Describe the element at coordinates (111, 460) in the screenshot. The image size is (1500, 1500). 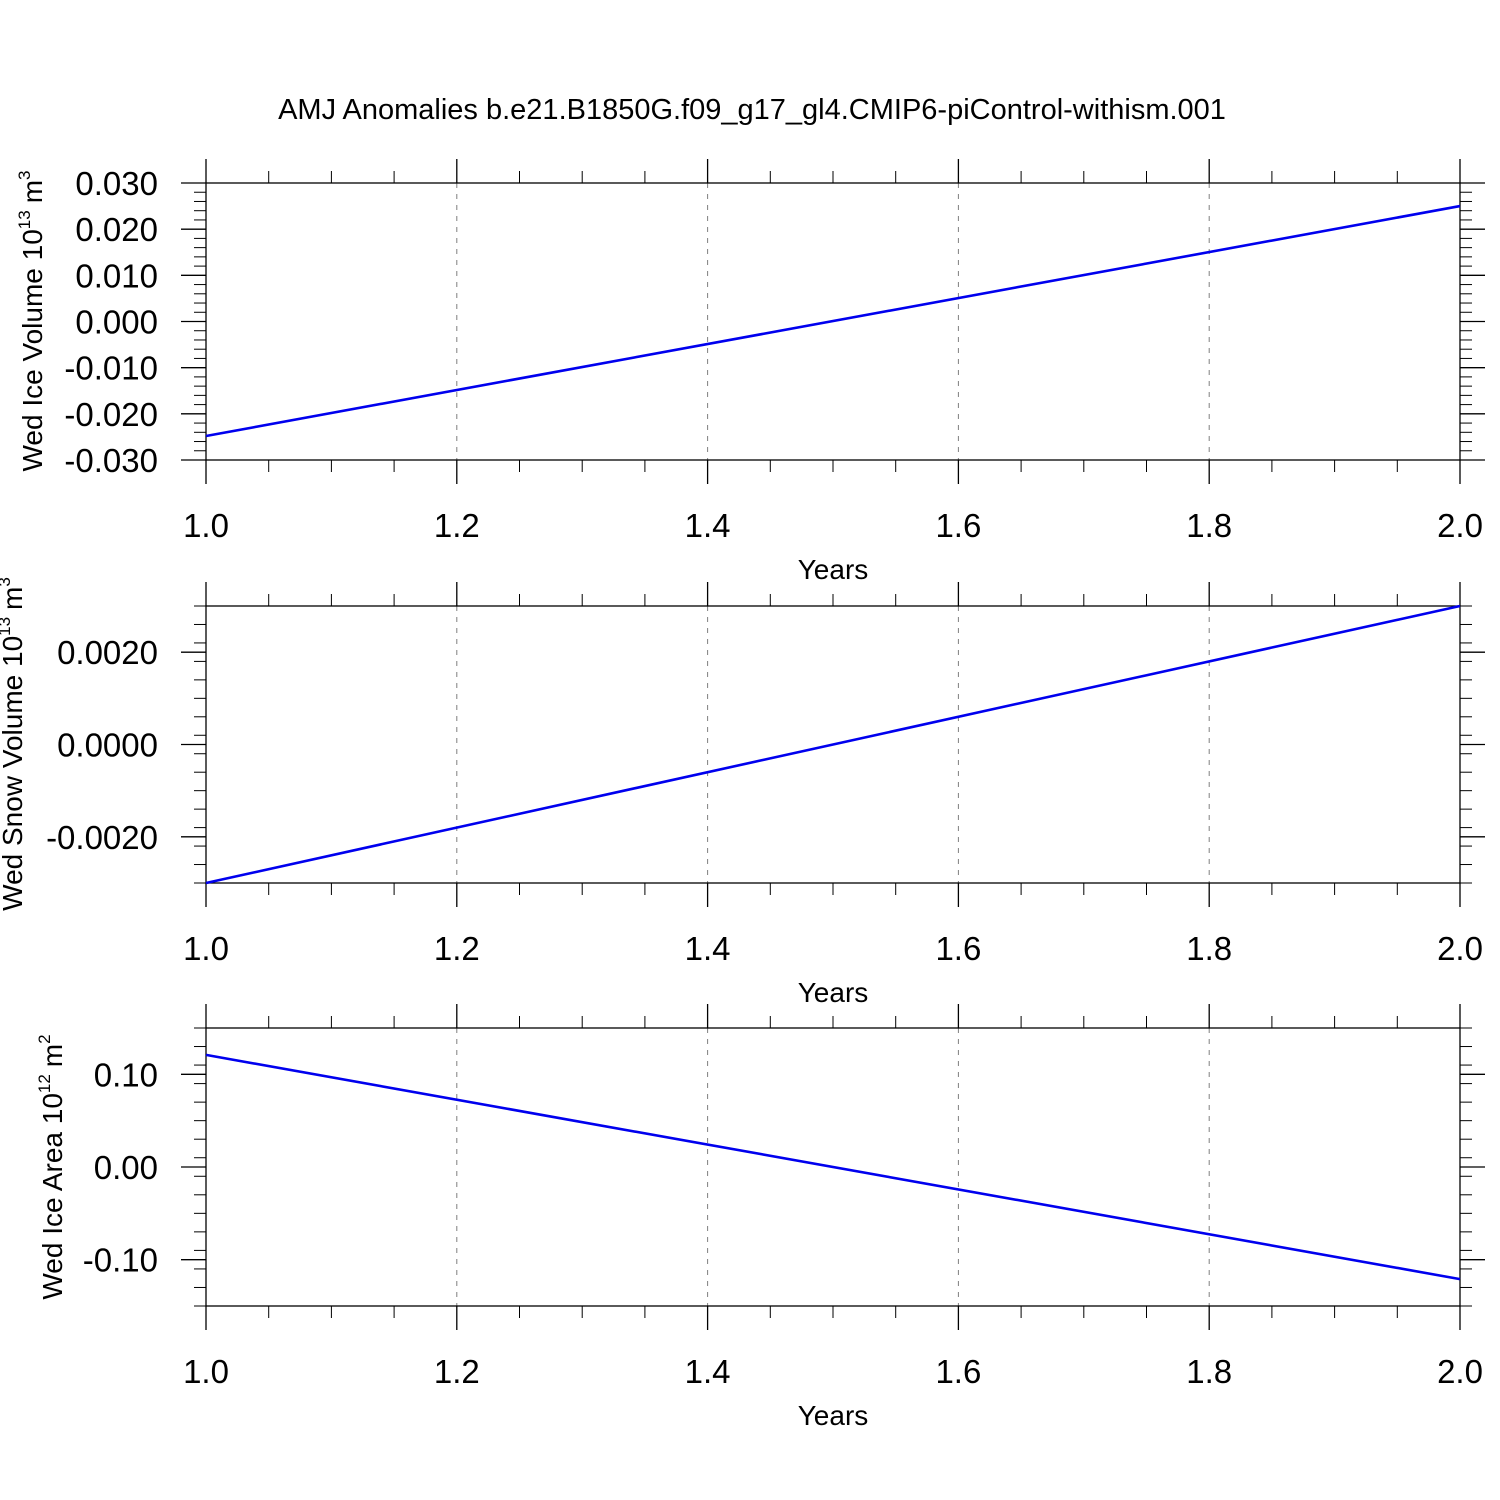
I see `y-tick-label: -0.030` at that location.